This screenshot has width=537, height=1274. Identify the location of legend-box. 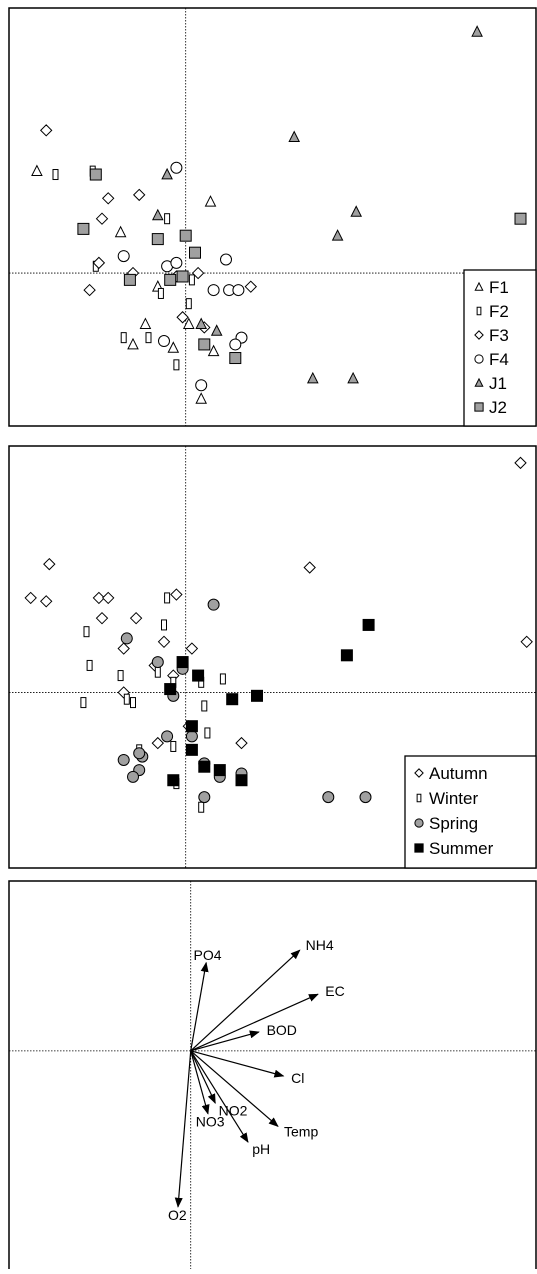
(500, 348).